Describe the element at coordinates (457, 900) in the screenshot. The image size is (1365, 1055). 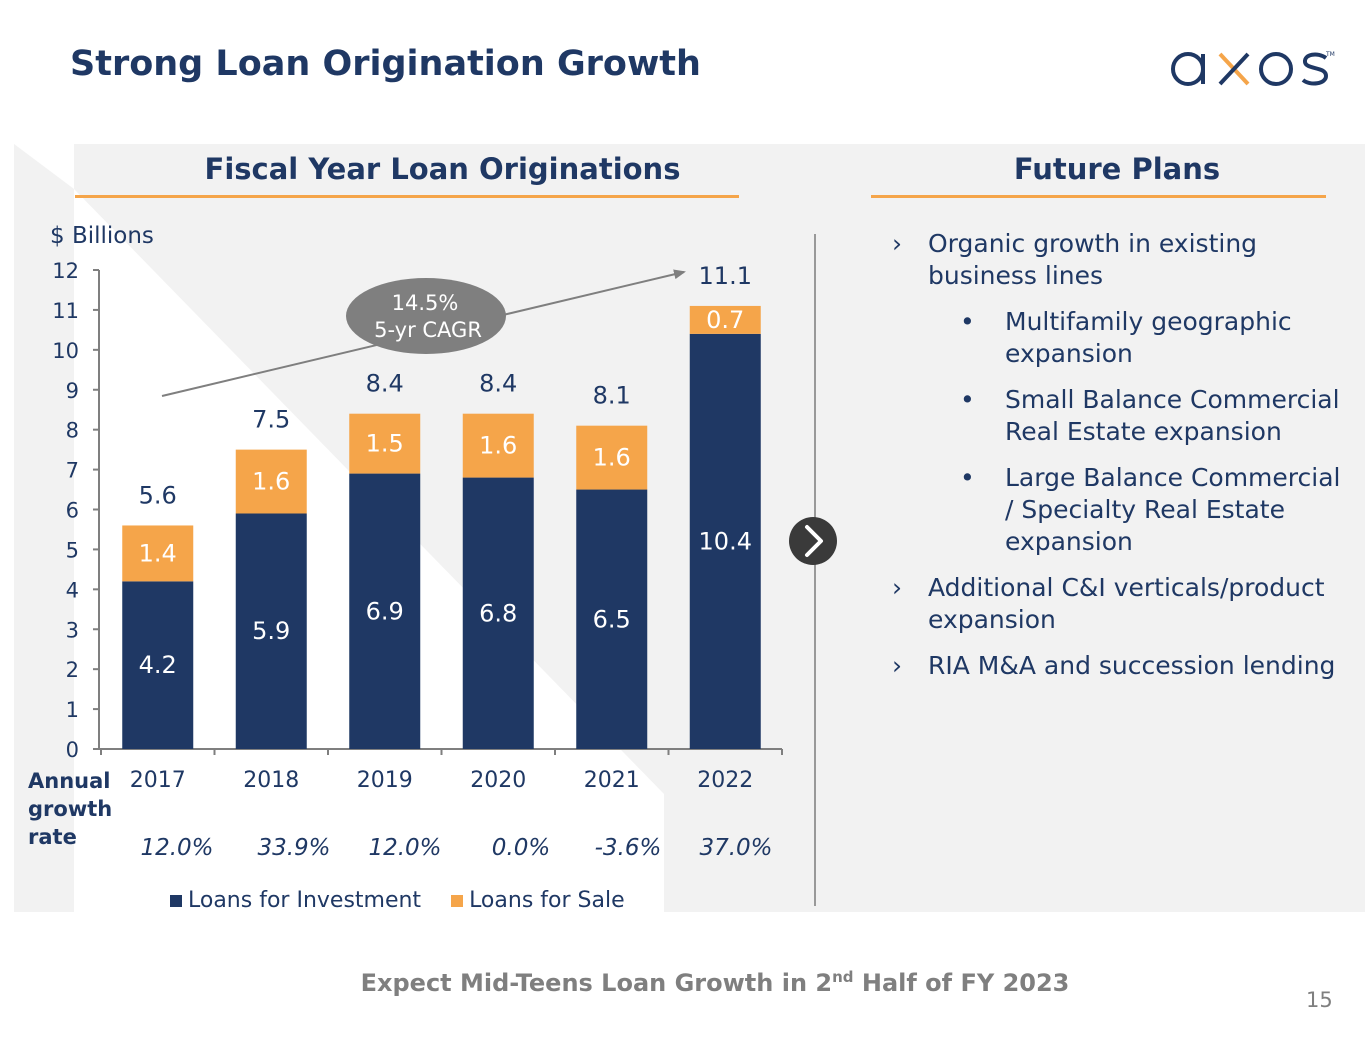
I see `legend-swatch-sale` at that location.